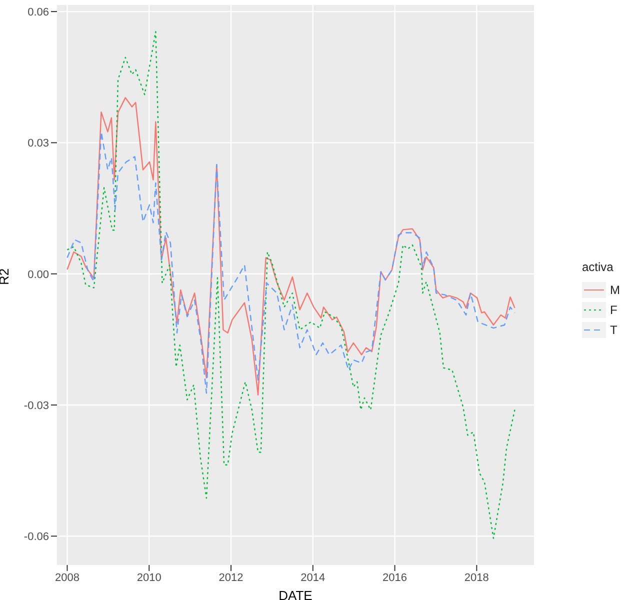 Image resolution: width=623 pixels, height=600 pixels. What do you see at coordinates (614, 330) in the screenshot?
I see `legend-label: T` at bounding box center [614, 330].